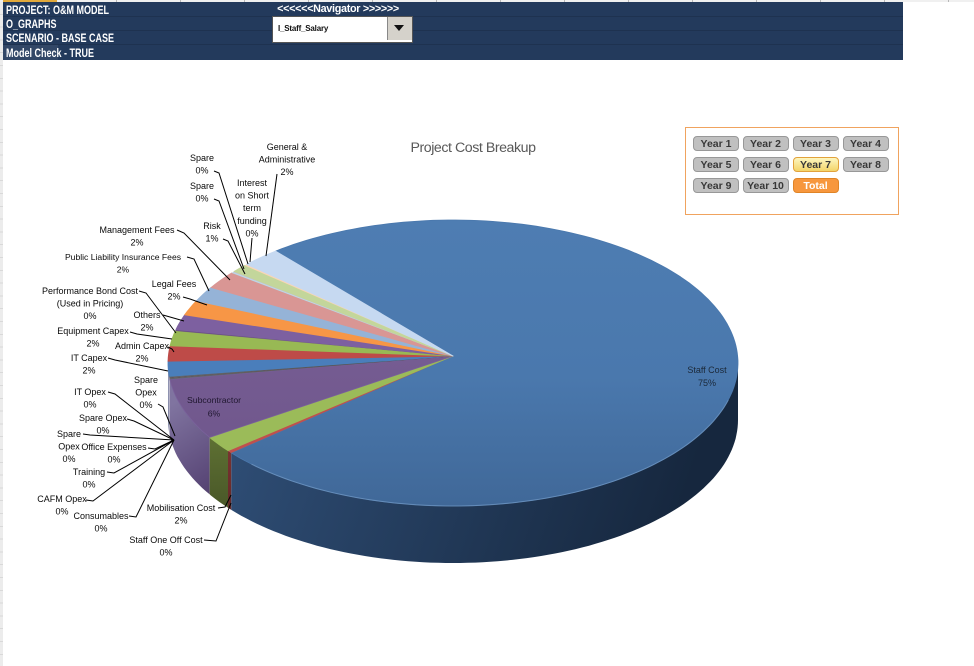  What do you see at coordinates (89, 472) in the screenshot?
I see `svg-text: Training` at bounding box center [89, 472].